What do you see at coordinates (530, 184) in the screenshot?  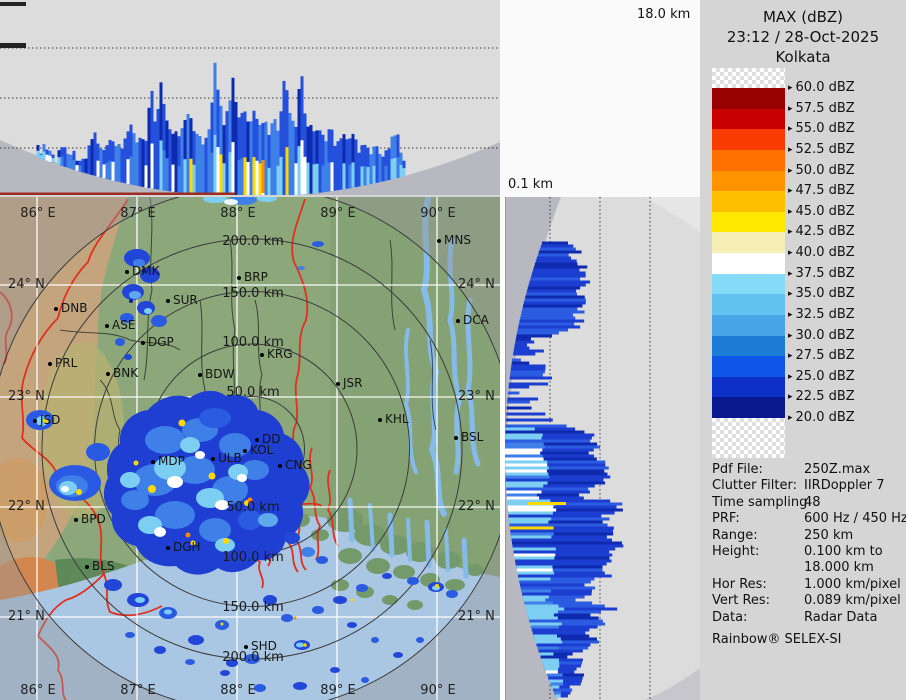 I see `right-height-axis-label: 0.1 km` at bounding box center [530, 184].